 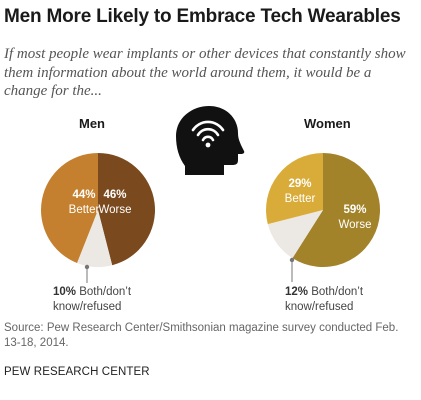 What do you see at coordinates (319, 307) in the screenshot?
I see `women-other-text-2: know/refused` at bounding box center [319, 307].